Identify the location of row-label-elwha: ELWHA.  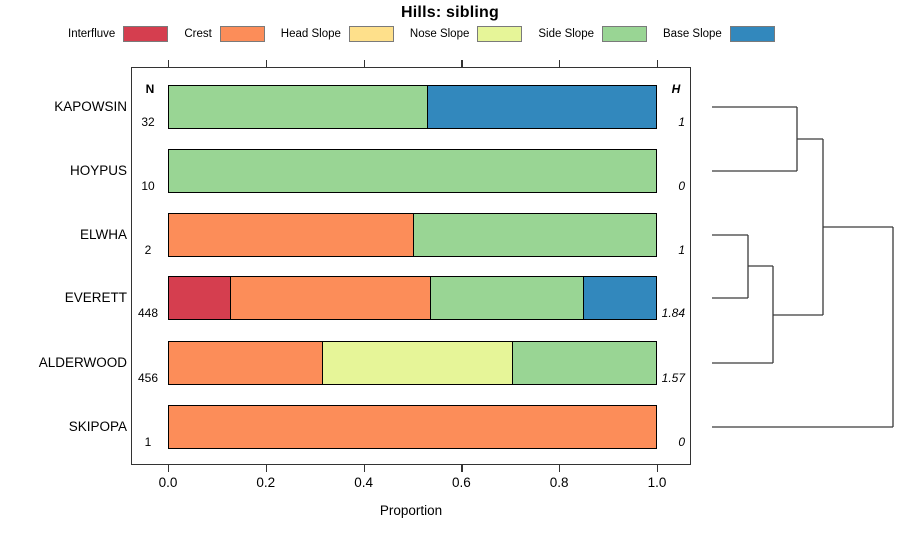
(103, 234).